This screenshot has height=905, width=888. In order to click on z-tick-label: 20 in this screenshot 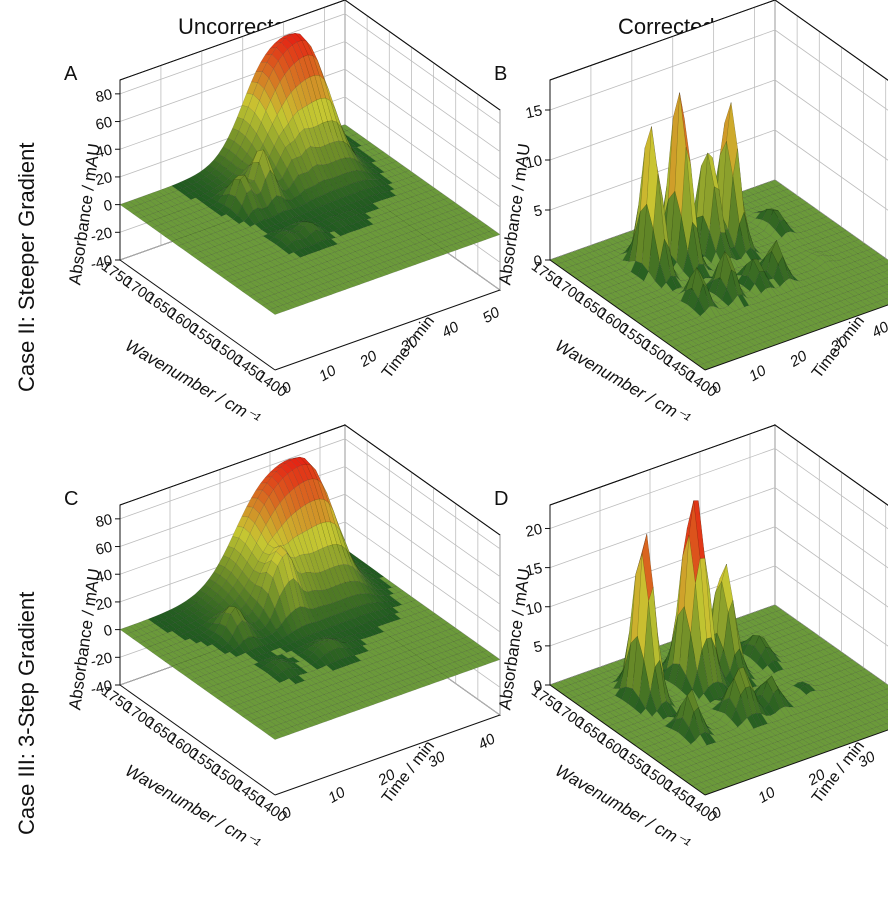, I will do `click(534, 531)`.